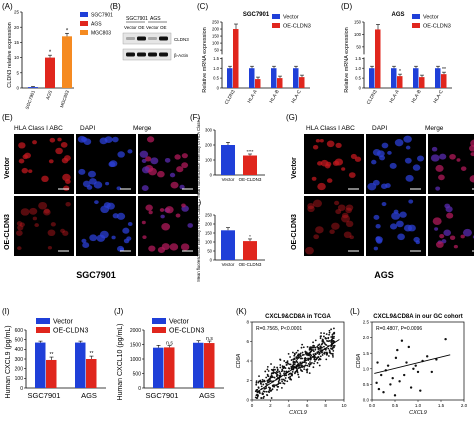 The height and width of the screenshot is (433, 474). What do you see at coordinates (230, 97) in the screenshot?
I see `panel-c-x-tick-label: CLDN3` at bounding box center [230, 97].